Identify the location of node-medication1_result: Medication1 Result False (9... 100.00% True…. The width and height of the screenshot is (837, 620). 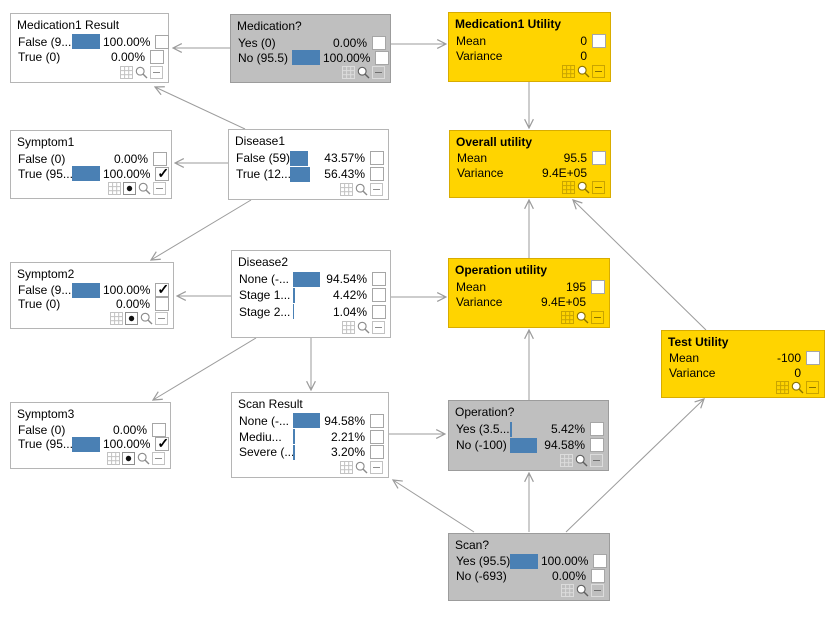
(90, 48).